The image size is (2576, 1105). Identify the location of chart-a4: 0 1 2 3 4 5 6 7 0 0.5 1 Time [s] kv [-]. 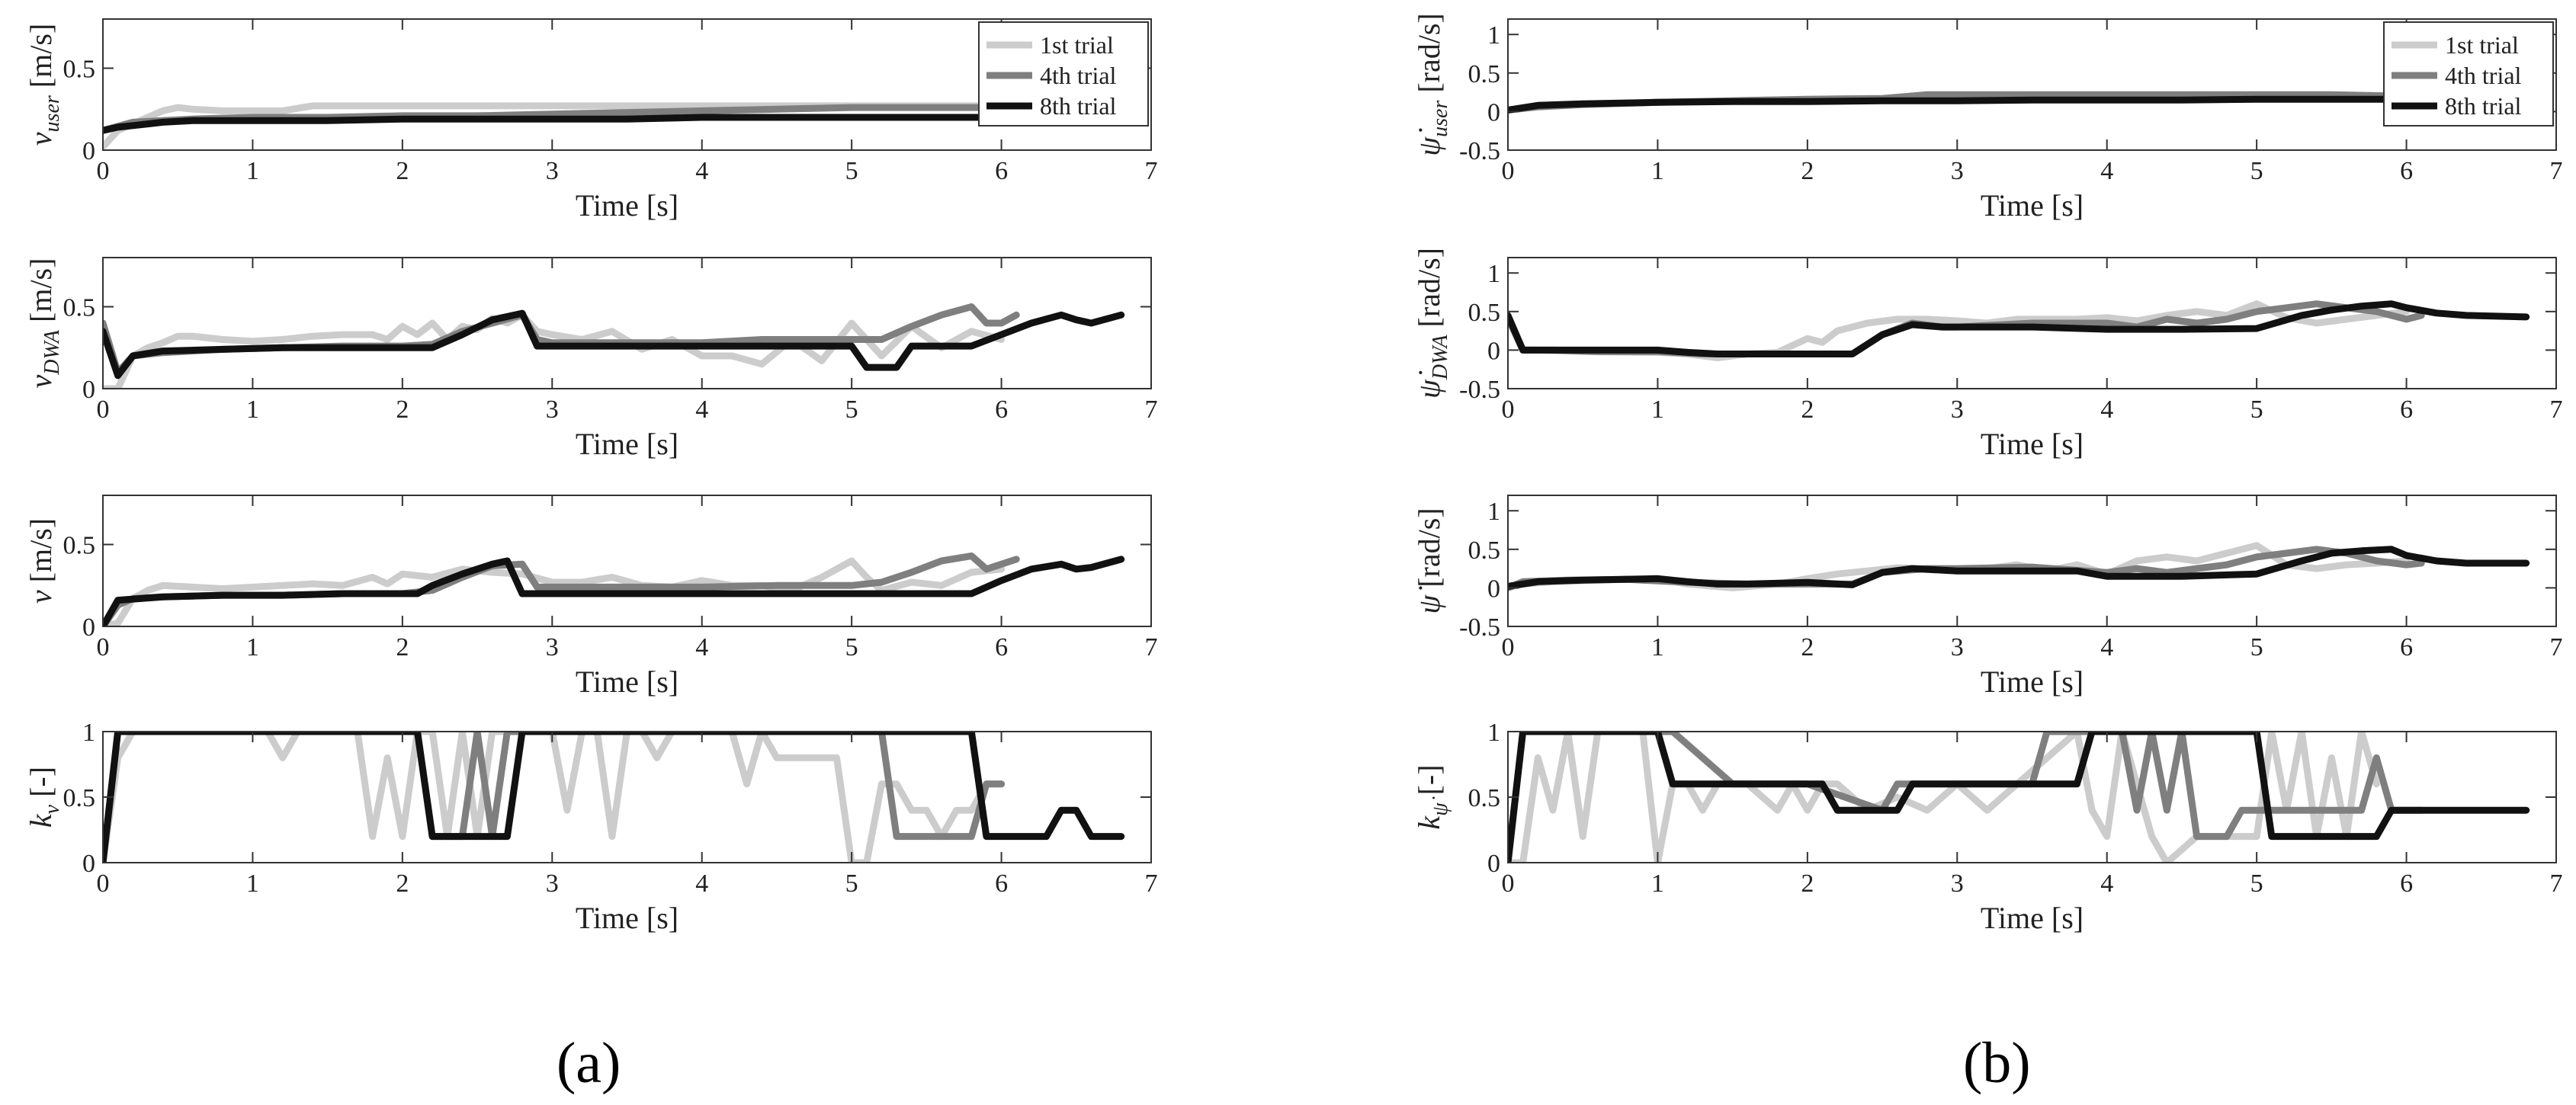
(591, 827).